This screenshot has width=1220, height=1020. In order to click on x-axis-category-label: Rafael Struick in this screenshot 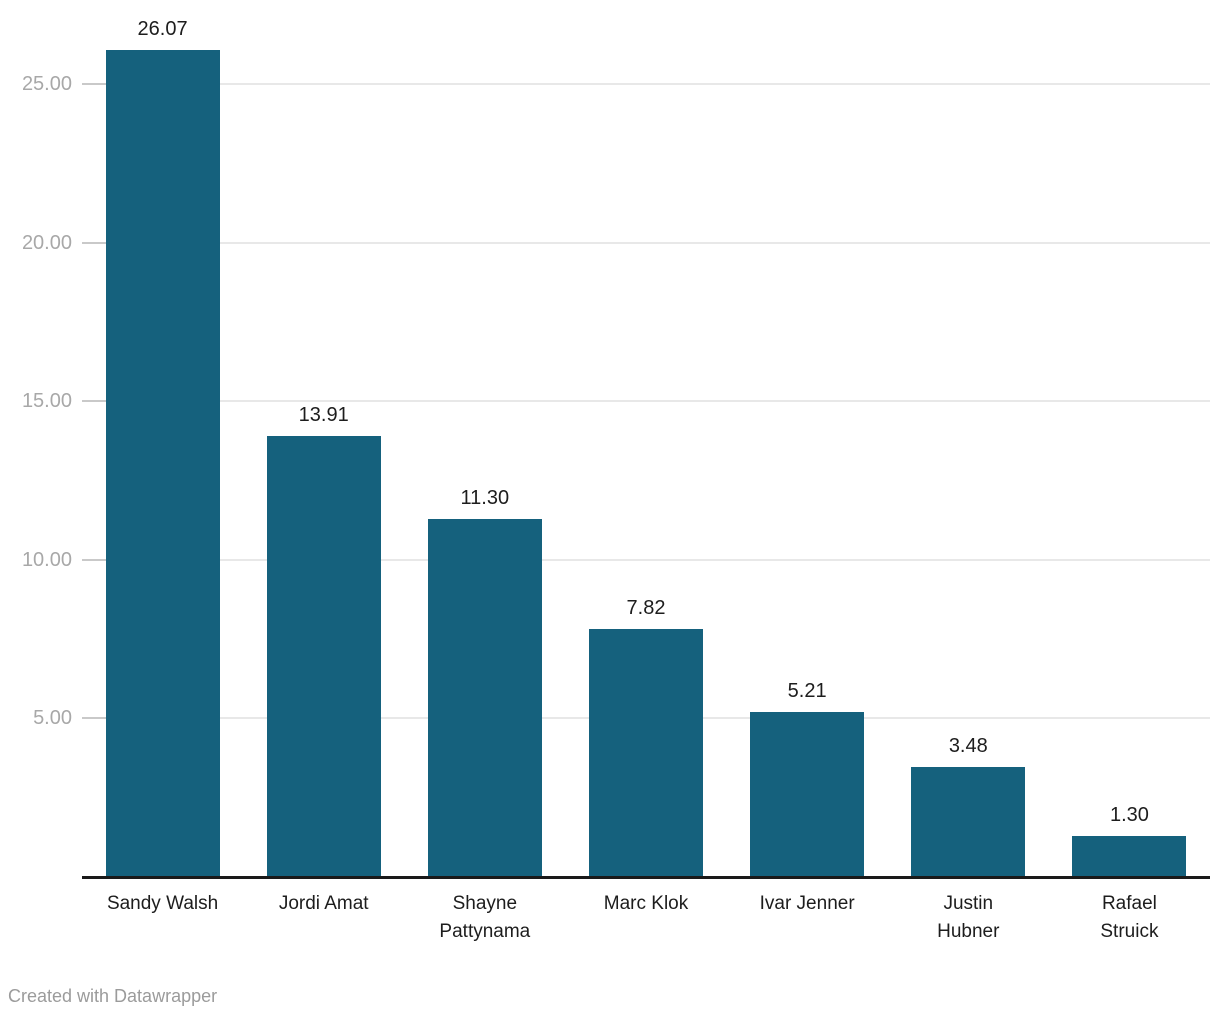, I will do `click(1129, 917)`.